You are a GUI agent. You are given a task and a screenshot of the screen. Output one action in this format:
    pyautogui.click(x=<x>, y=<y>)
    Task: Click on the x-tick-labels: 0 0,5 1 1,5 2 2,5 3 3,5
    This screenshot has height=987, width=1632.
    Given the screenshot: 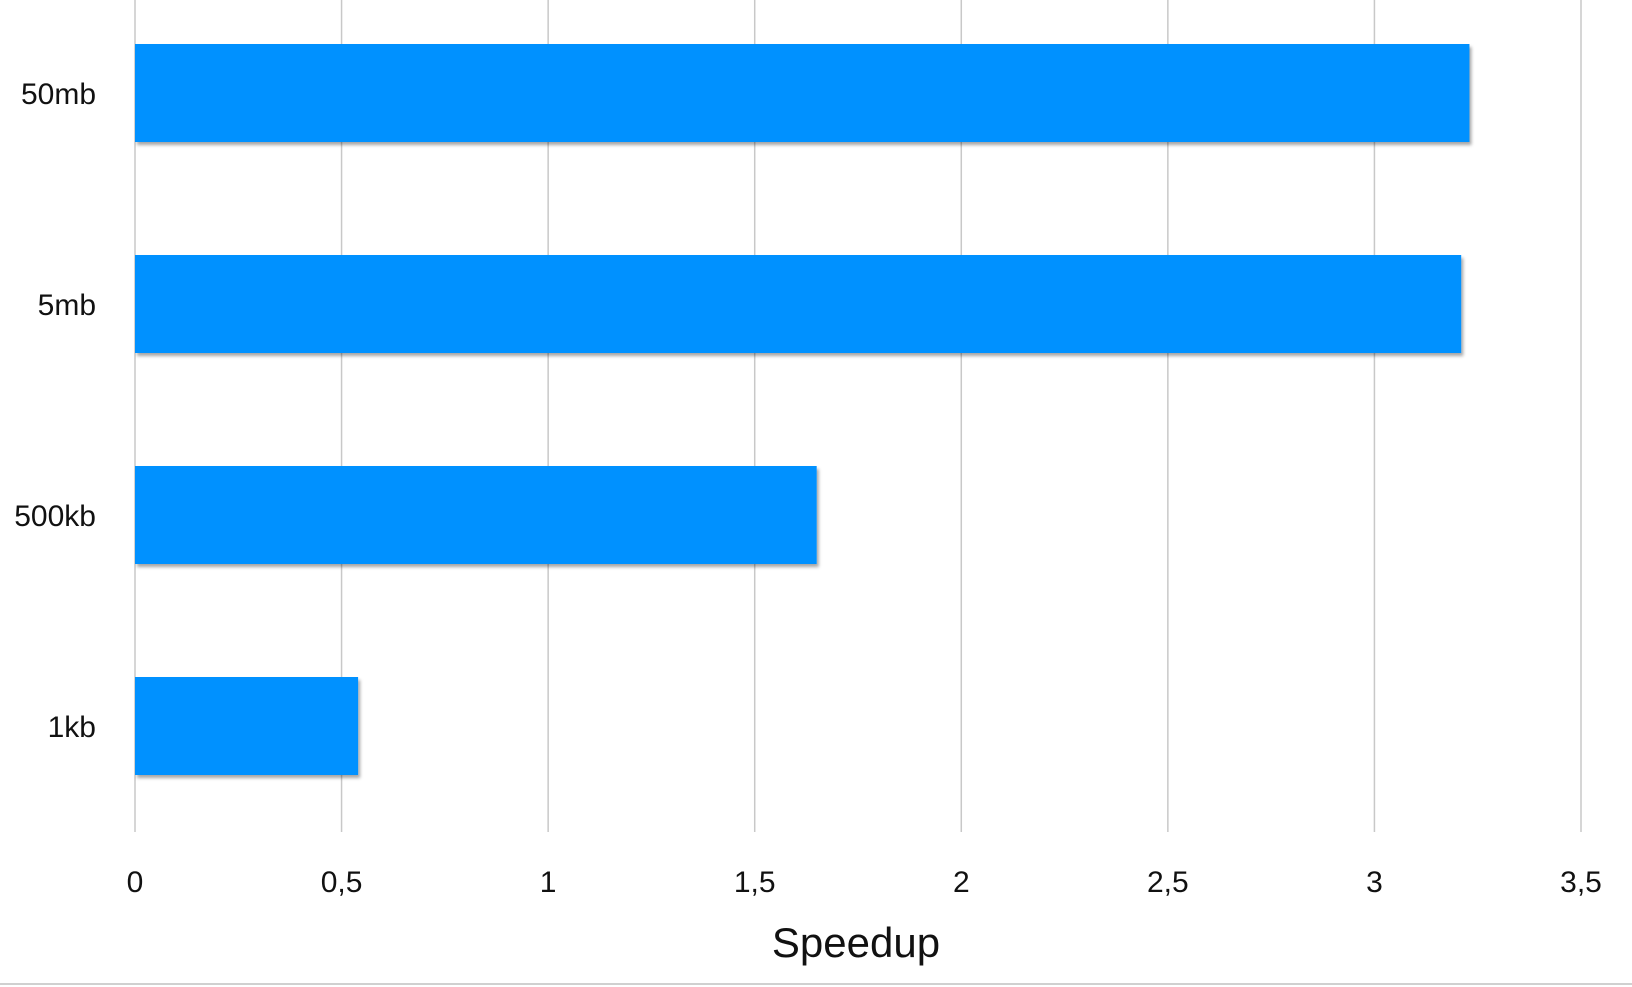 What is the action you would take?
    pyautogui.click(x=864, y=882)
    